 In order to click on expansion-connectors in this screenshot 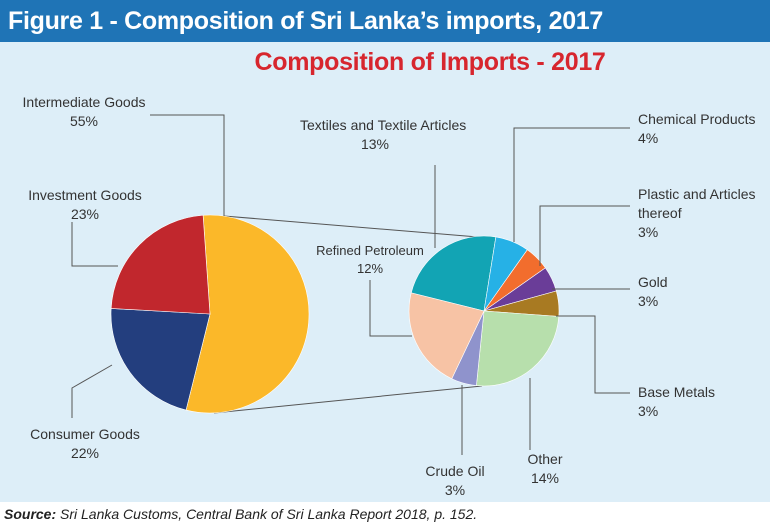, I will do `click(352, 314)`.